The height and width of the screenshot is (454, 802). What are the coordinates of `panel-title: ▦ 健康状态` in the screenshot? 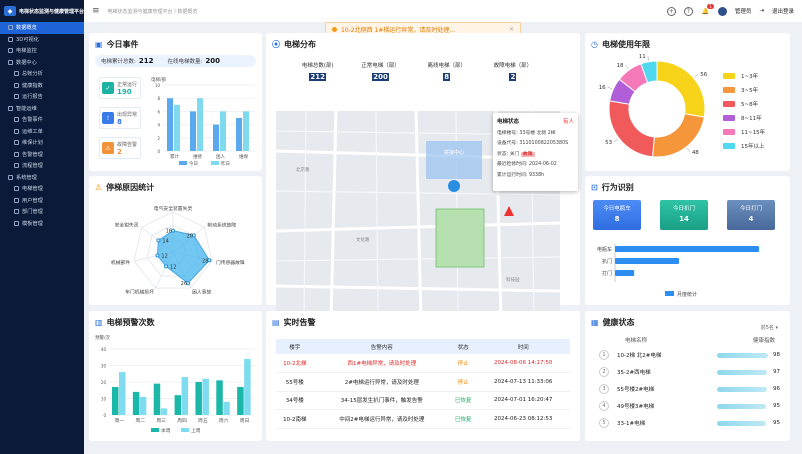 It's located at (613, 322).